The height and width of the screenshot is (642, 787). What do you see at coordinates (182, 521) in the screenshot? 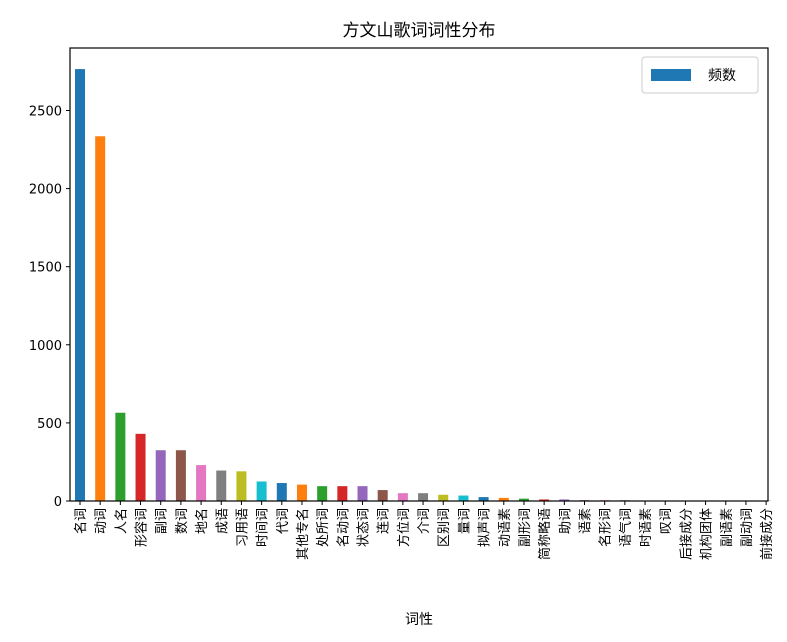
I see `x-tick-label: 数词` at bounding box center [182, 521].